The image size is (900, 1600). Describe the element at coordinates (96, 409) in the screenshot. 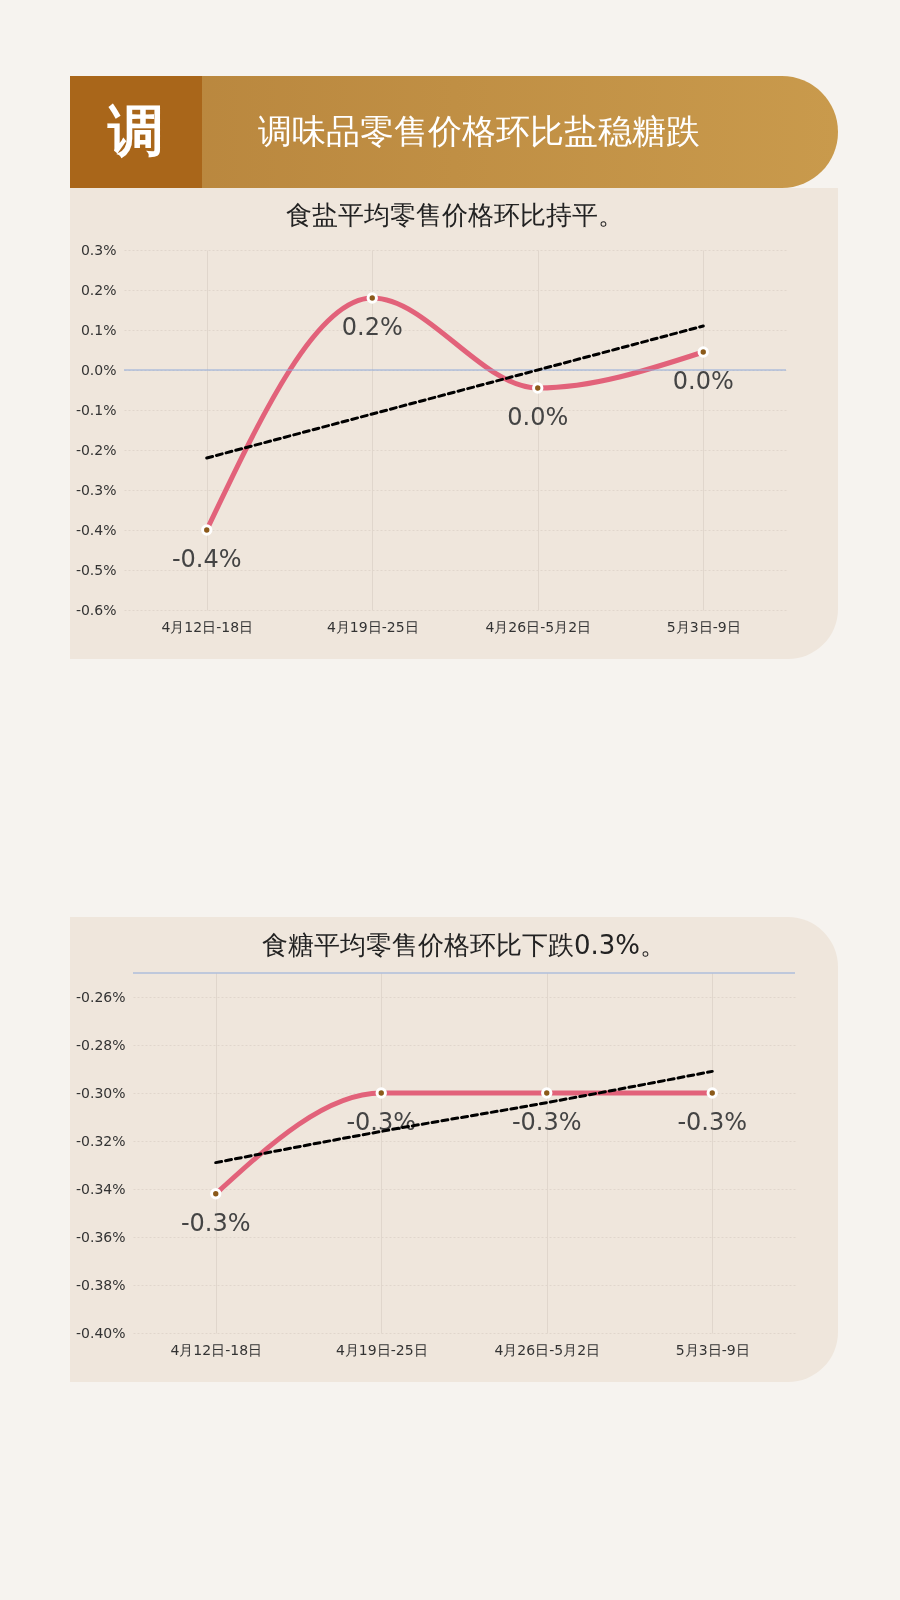

I see `y-tick-label: -0.1%` at that location.